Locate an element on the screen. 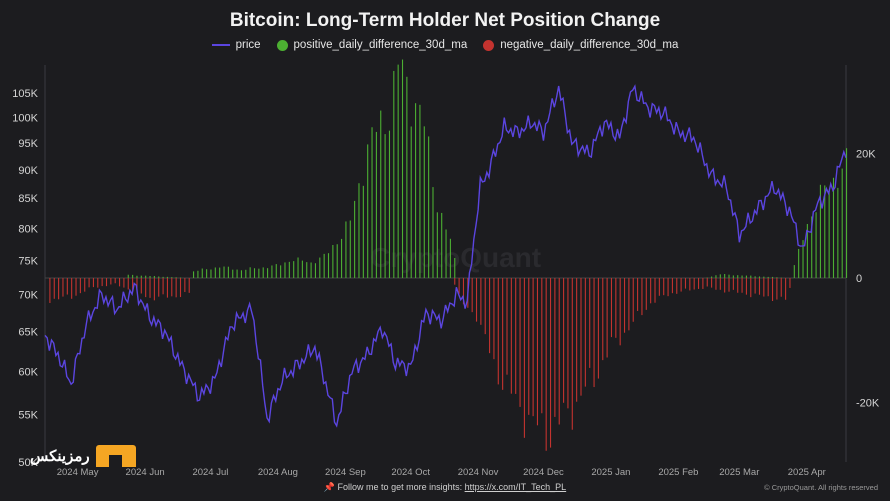 Image resolution: width=890 pixels, height=501 pixels. footer-link: https://x.com/IT_Tech_PL is located at coordinates (515, 487).